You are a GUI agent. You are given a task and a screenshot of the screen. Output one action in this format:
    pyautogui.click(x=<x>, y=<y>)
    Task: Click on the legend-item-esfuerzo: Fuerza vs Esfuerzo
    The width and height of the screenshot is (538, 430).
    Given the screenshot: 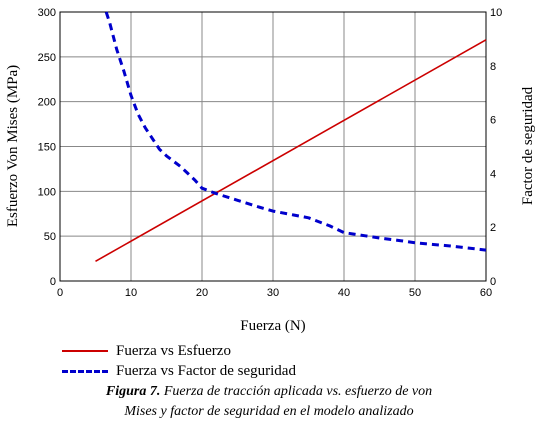 What is the action you would take?
    pyautogui.click(x=179, y=351)
    